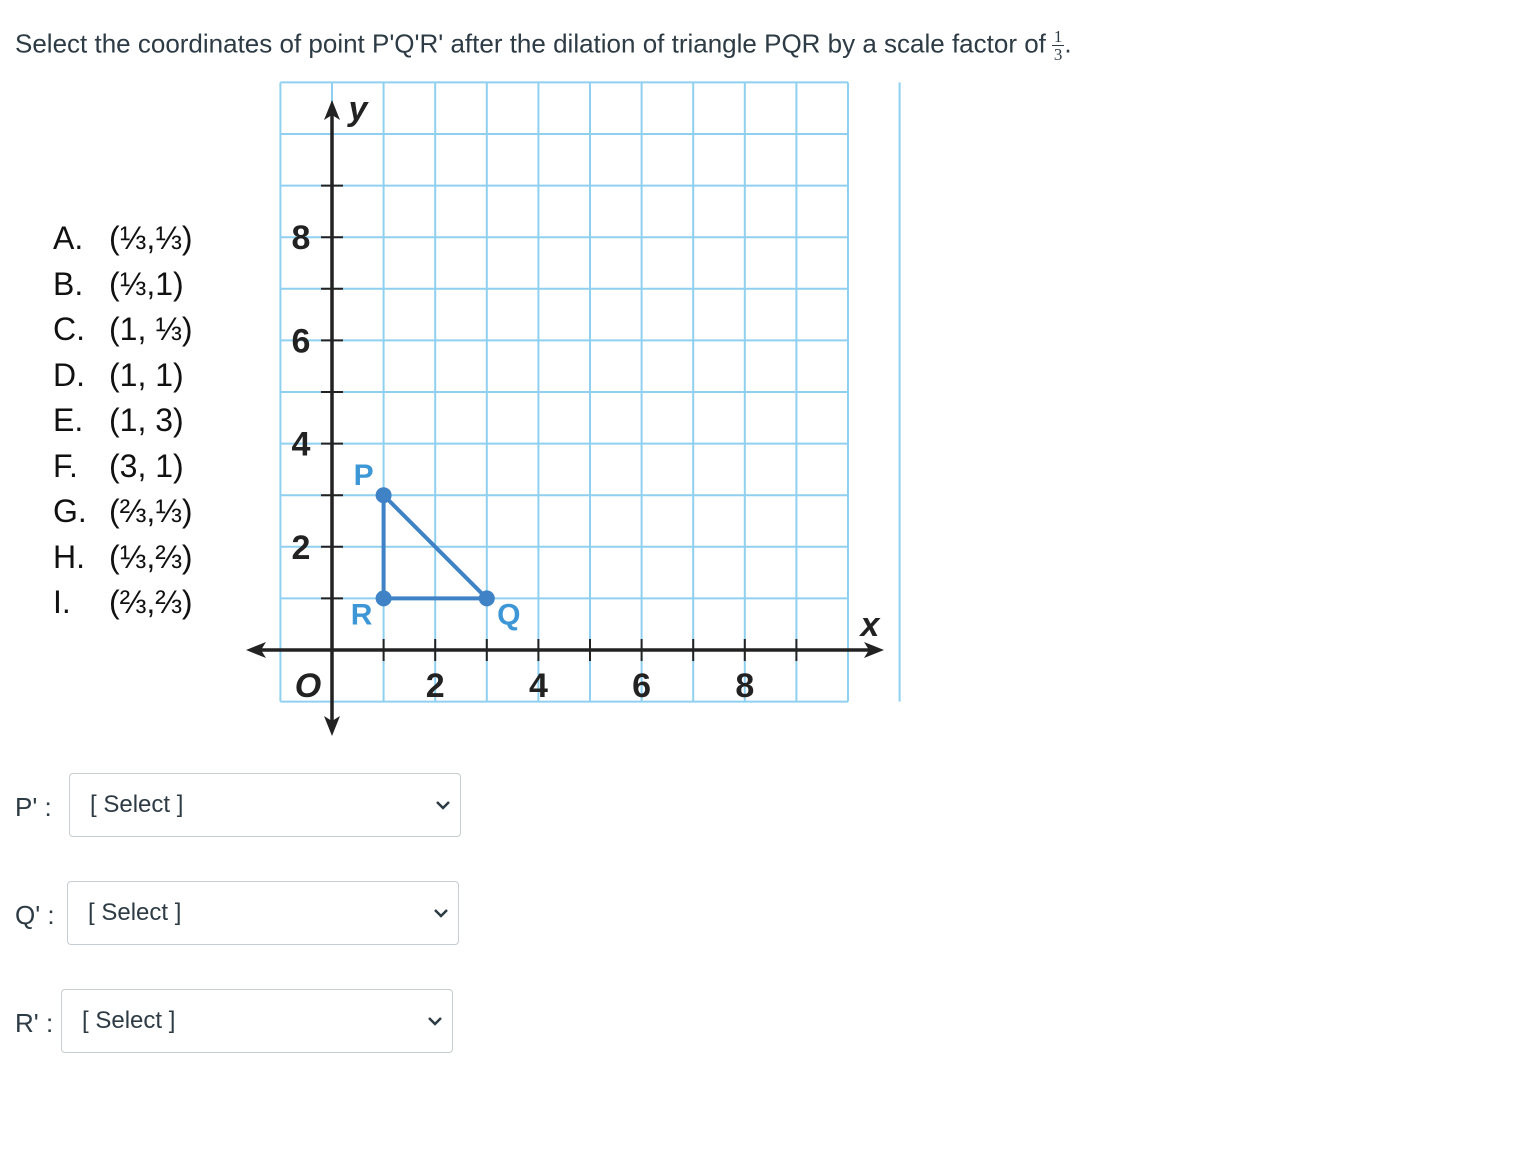  Describe the element at coordinates (508, 614) in the screenshot. I see `vertex-label-q: Q` at that location.